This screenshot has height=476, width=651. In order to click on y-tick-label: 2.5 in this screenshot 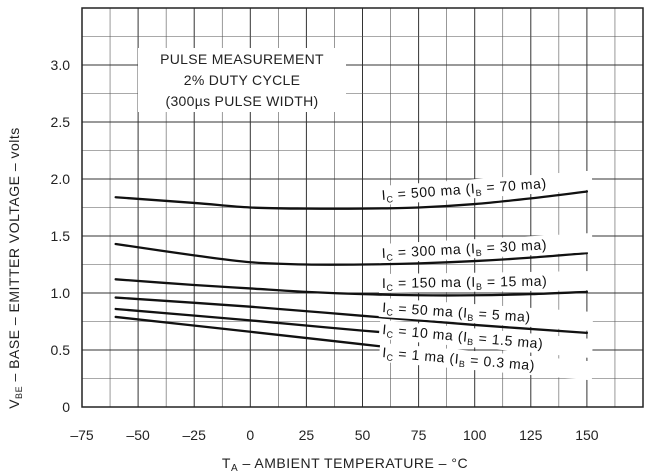, I will do `click(61, 122)`.